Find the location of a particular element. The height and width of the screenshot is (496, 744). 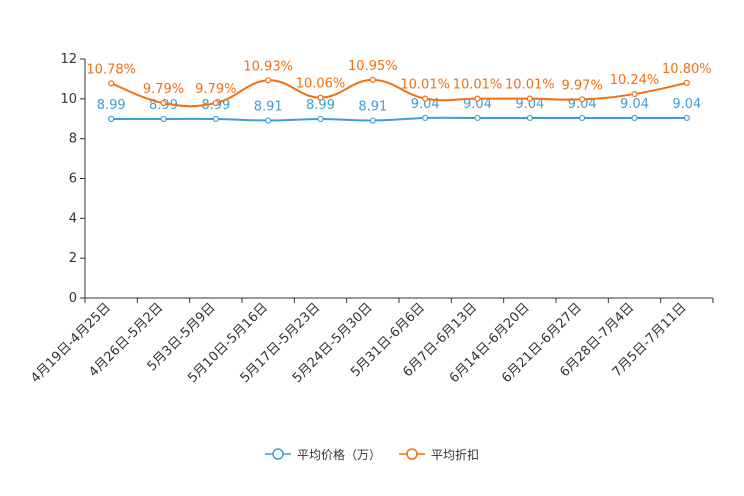

legend-price-icon is located at coordinates (277, 454).